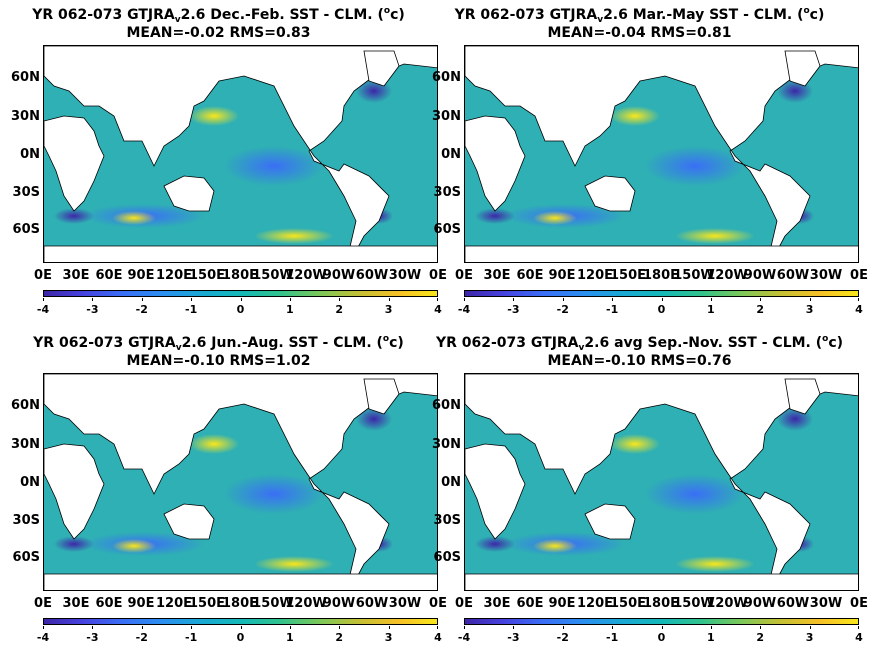 This screenshot has height=656, width=875. I want to click on colorbar-label: -4, so click(43, 309).